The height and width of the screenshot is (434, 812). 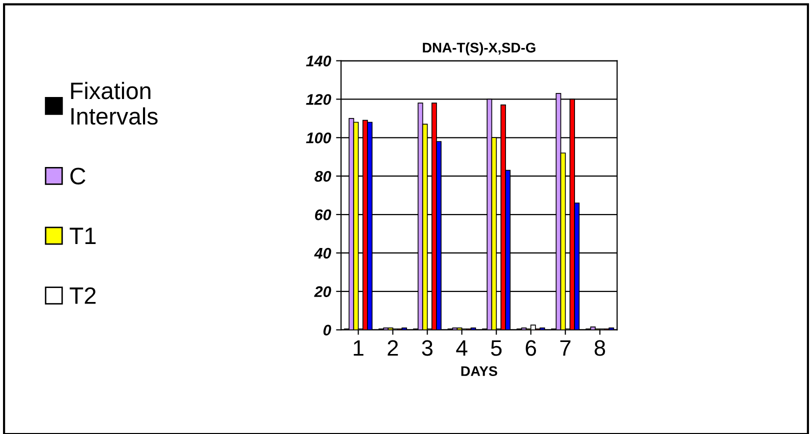 I want to click on y-tick-label: 80, so click(x=323, y=176).